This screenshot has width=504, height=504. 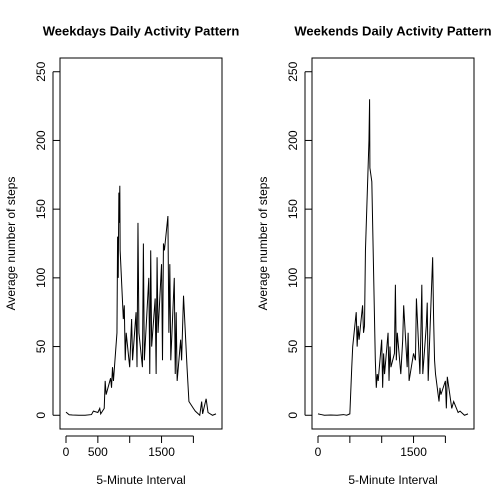 I want to click on x-tick-label: 500, so click(x=98, y=452).